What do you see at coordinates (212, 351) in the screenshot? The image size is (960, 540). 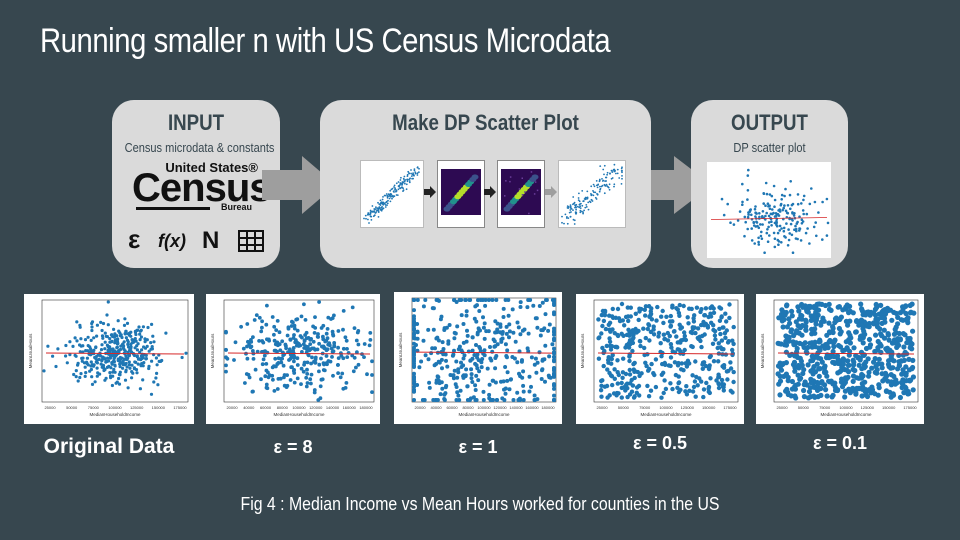 I see `y-axis-label: MeanUsualHours` at bounding box center [212, 351].